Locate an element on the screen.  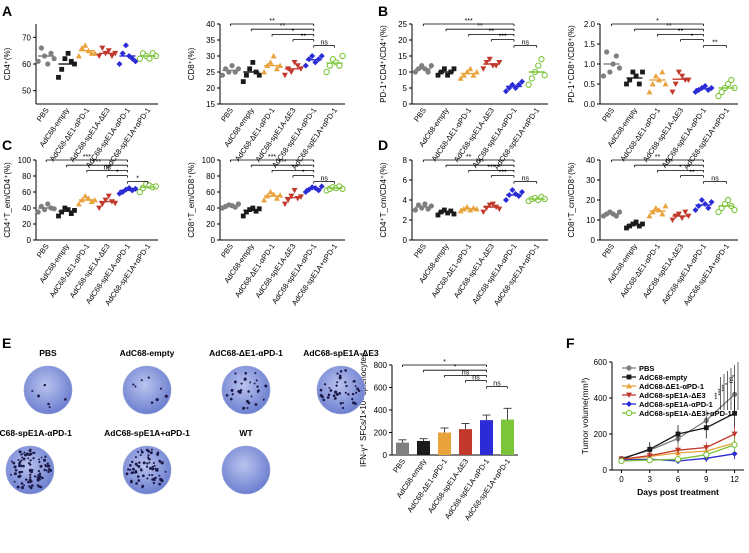
y-tick-label: 0 is located at coordinates (213, 240).